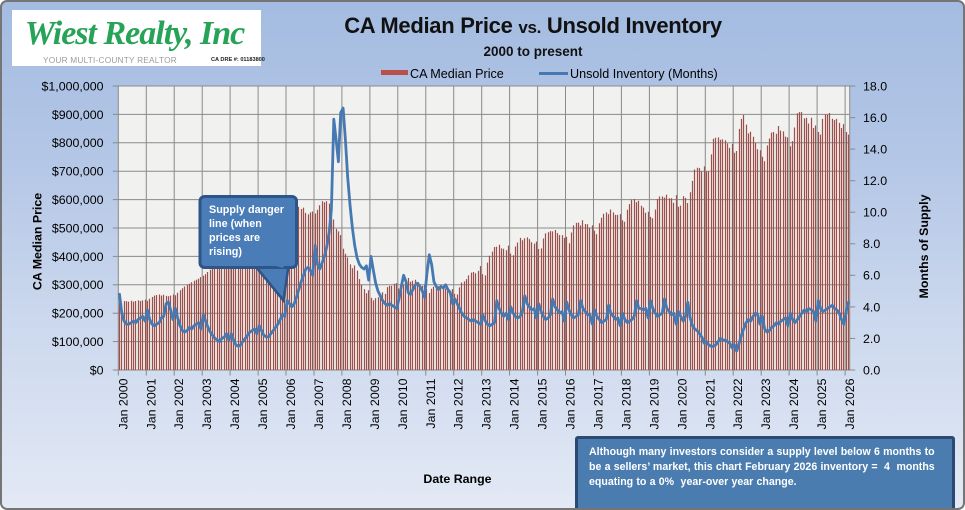 The image size is (965, 510). What do you see at coordinates (571, 403) in the screenshot?
I see `svg-text: Jan 2016` at bounding box center [571, 403].